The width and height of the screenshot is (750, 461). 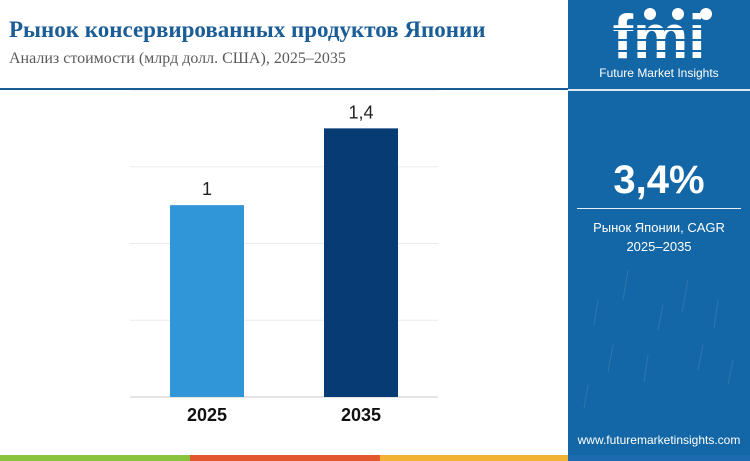 I want to click on cagr-divider, so click(x=659, y=208).